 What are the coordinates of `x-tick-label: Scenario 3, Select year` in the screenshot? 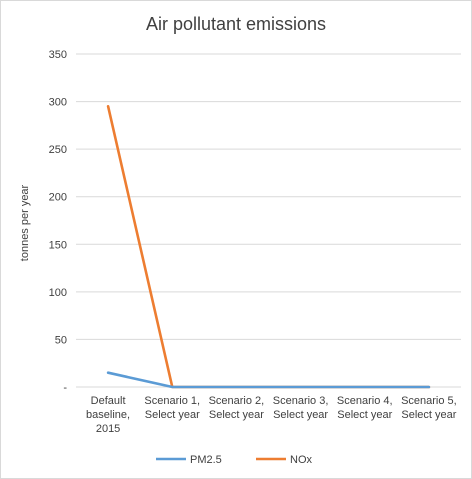 It's located at (301, 408).